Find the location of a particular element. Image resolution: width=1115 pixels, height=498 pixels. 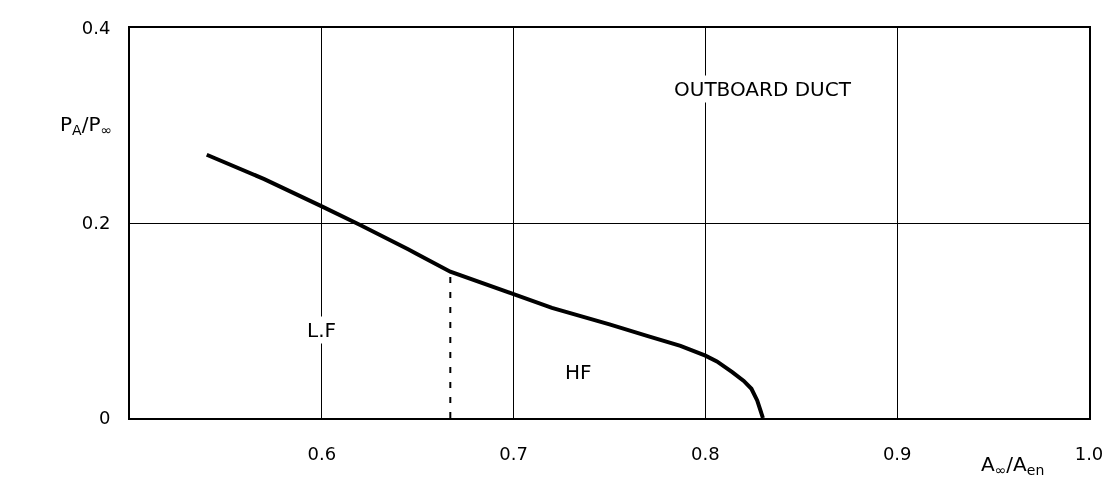

y-tick-label: 0.2 is located at coordinates (96, 223).